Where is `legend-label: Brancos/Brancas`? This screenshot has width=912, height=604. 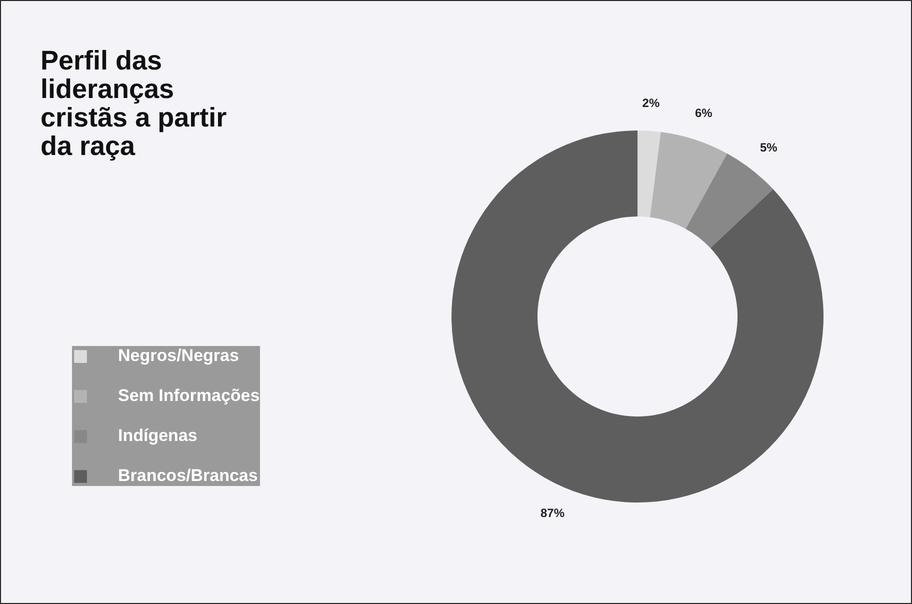
legend-label: Brancos/Brancas is located at coordinates (188, 476).